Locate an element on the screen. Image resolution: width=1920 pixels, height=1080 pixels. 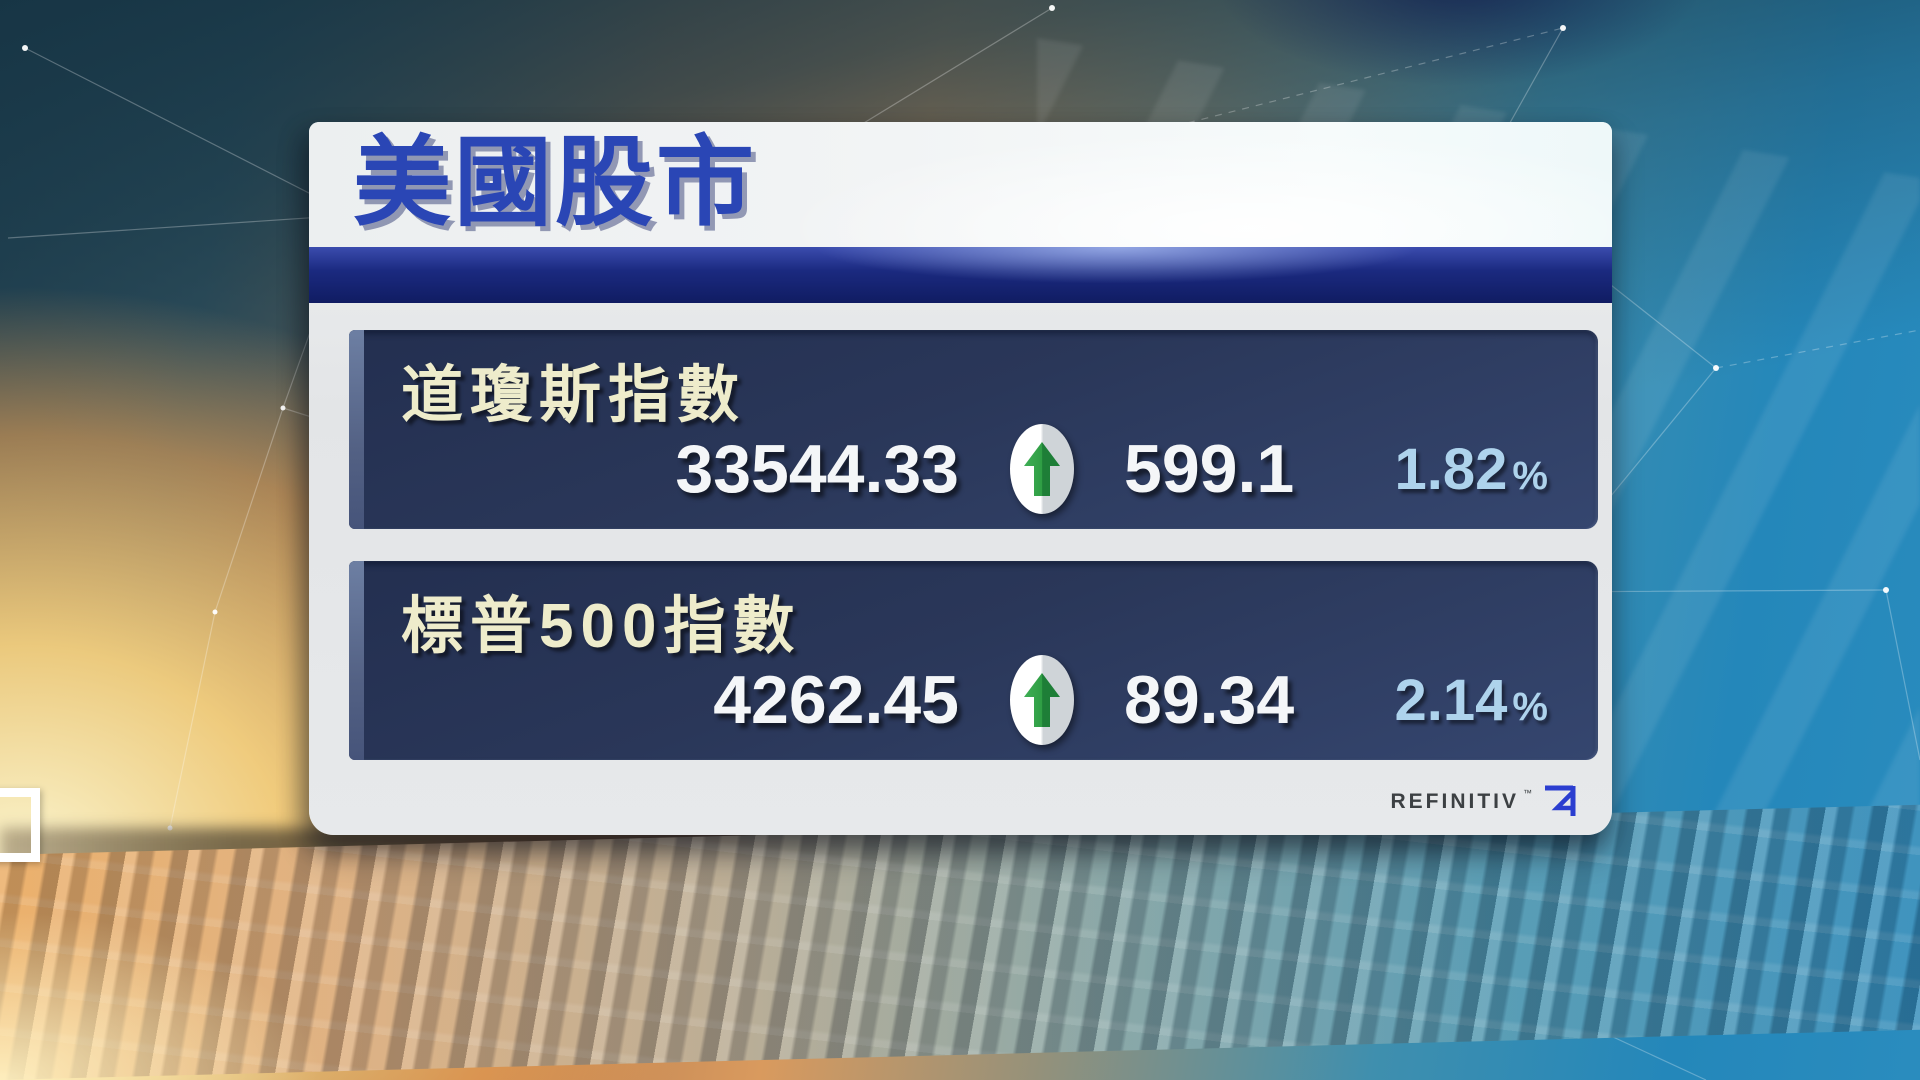
index-value: 4262.45 is located at coordinates (836, 700).